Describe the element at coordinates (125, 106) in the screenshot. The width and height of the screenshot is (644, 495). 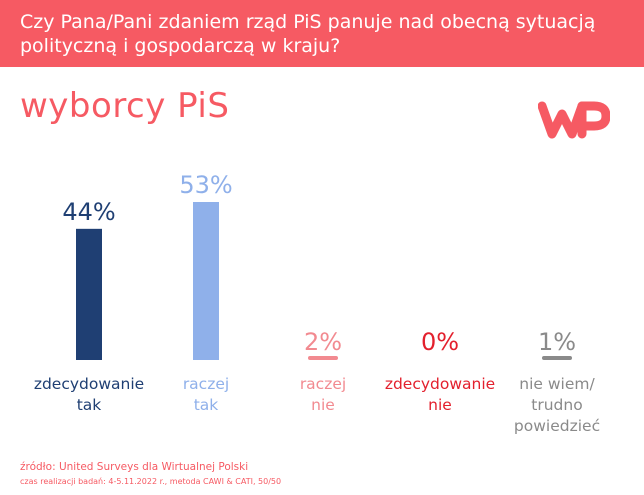
I see `chart-subtitle: wyborcy PiS` at that location.